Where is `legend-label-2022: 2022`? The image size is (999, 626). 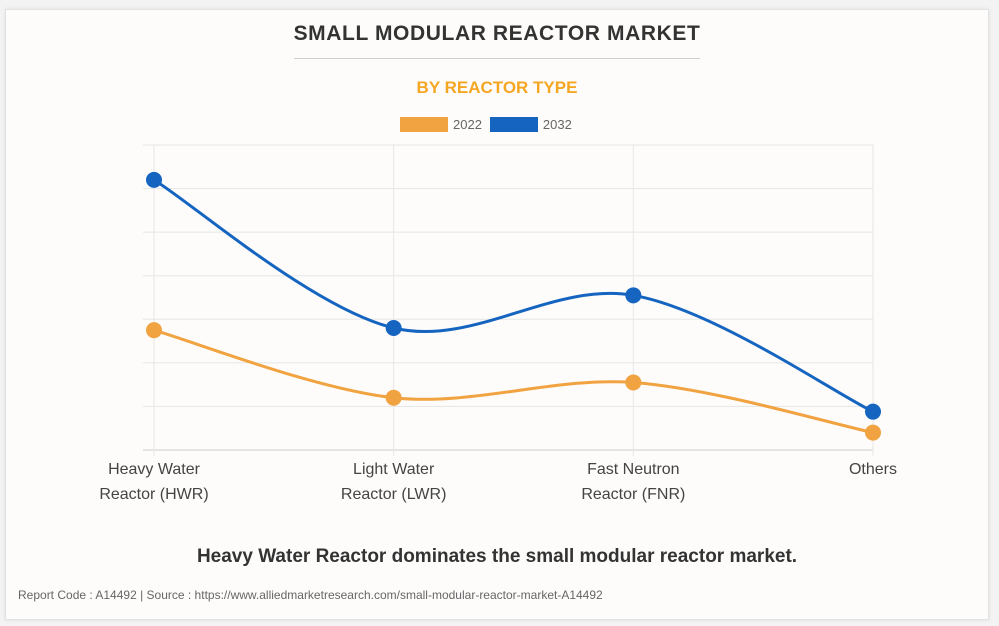
legend-label-2022: 2022 is located at coordinates (467, 124).